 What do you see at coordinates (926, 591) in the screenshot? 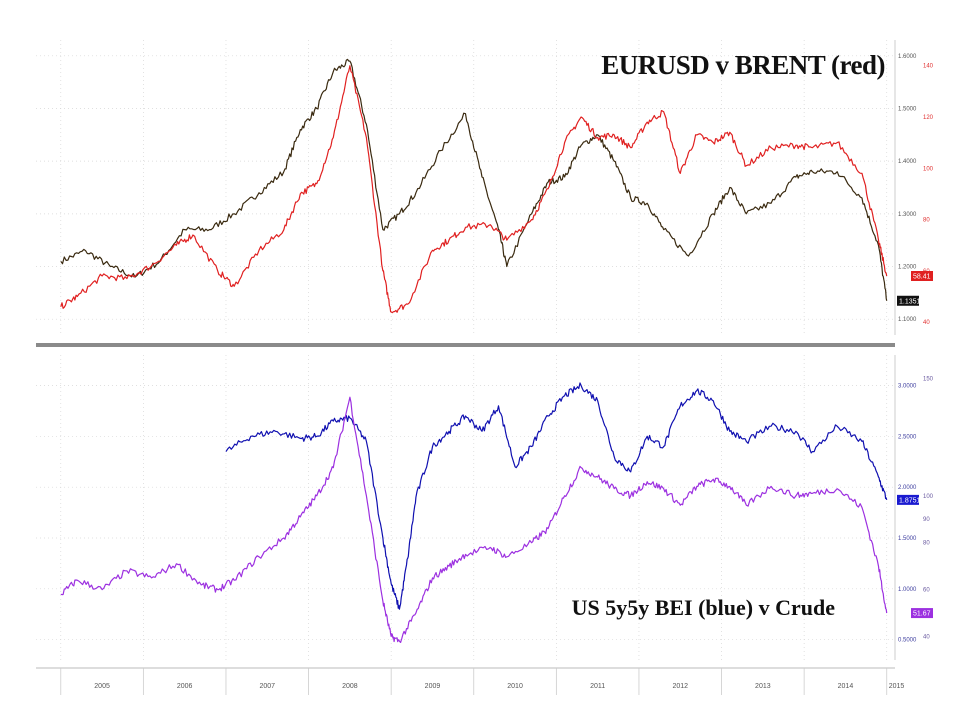
I see `y-right-tick-label: 60` at bounding box center [926, 591].